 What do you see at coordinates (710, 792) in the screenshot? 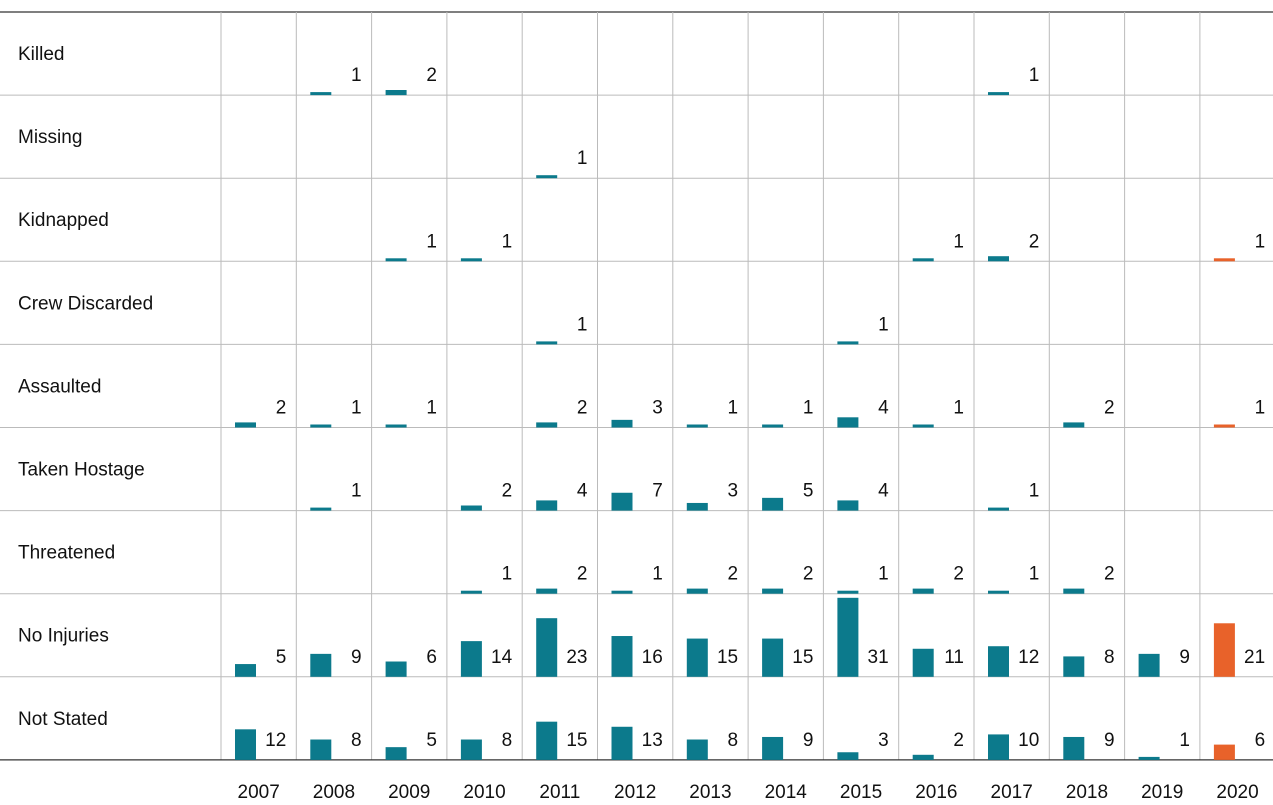
I see `x-tick-label: 2013` at bounding box center [710, 792].